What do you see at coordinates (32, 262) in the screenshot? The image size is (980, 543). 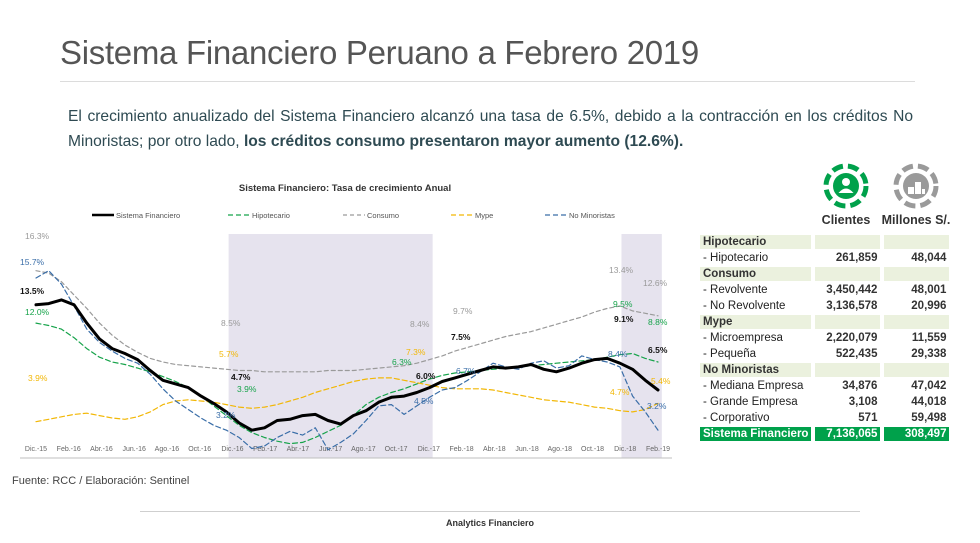 I see `data-label: 15.7%` at bounding box center [32, 262].